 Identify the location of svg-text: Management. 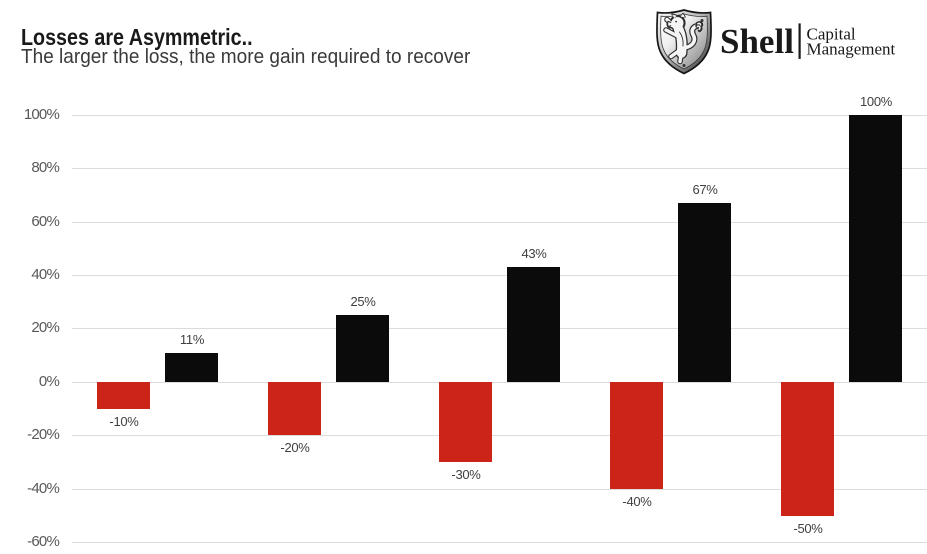
(851, 48).